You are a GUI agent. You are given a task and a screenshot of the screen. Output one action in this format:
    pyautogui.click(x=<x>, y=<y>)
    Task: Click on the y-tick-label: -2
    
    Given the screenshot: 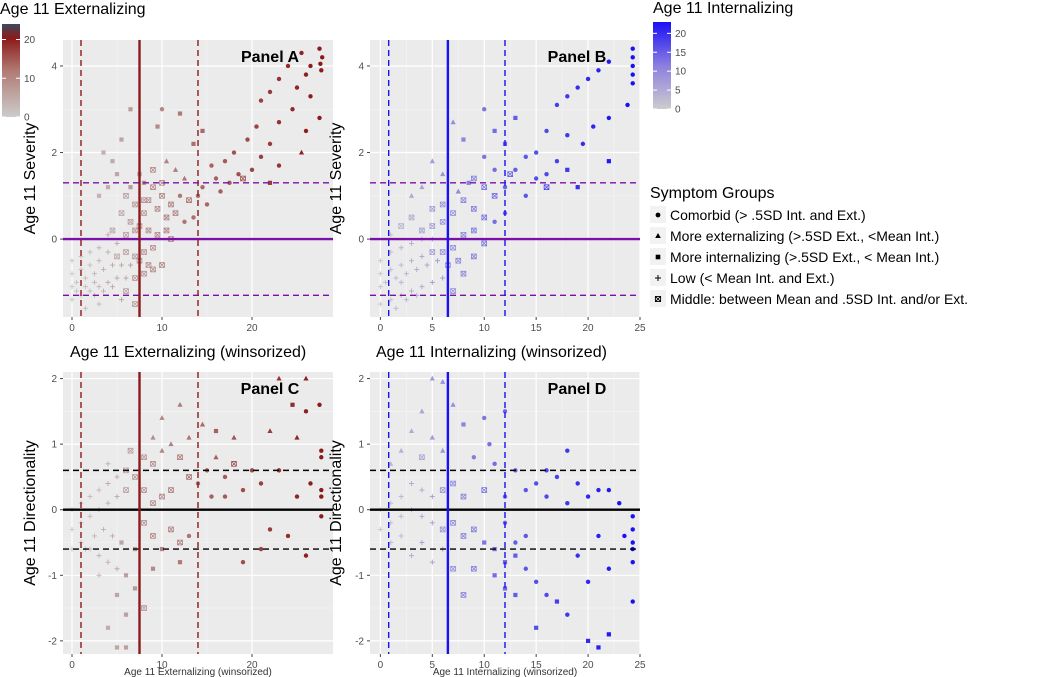 What is the action you would take?
    pyautogui.click(x=359, y=641)
    